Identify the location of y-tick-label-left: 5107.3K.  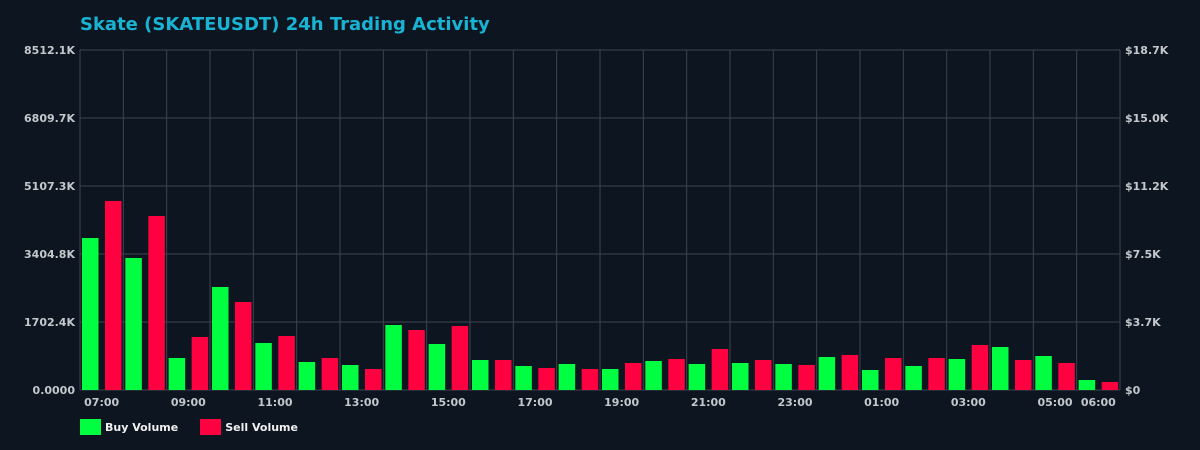
(49, 186).